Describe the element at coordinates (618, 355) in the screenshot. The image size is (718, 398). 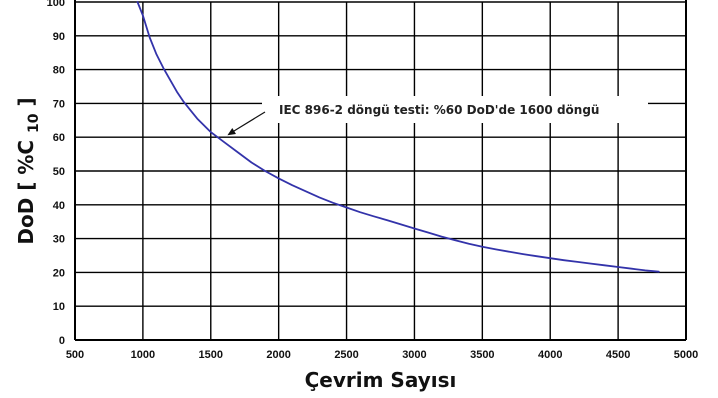
I see `x-tick-label: 4500` at that location.